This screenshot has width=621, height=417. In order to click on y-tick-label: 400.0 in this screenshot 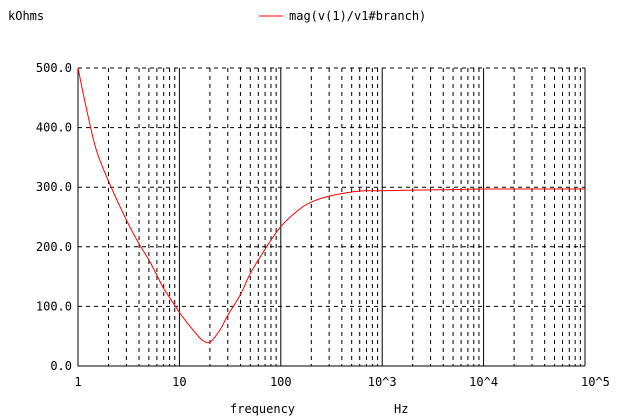, I will do `click(54, 128)`.